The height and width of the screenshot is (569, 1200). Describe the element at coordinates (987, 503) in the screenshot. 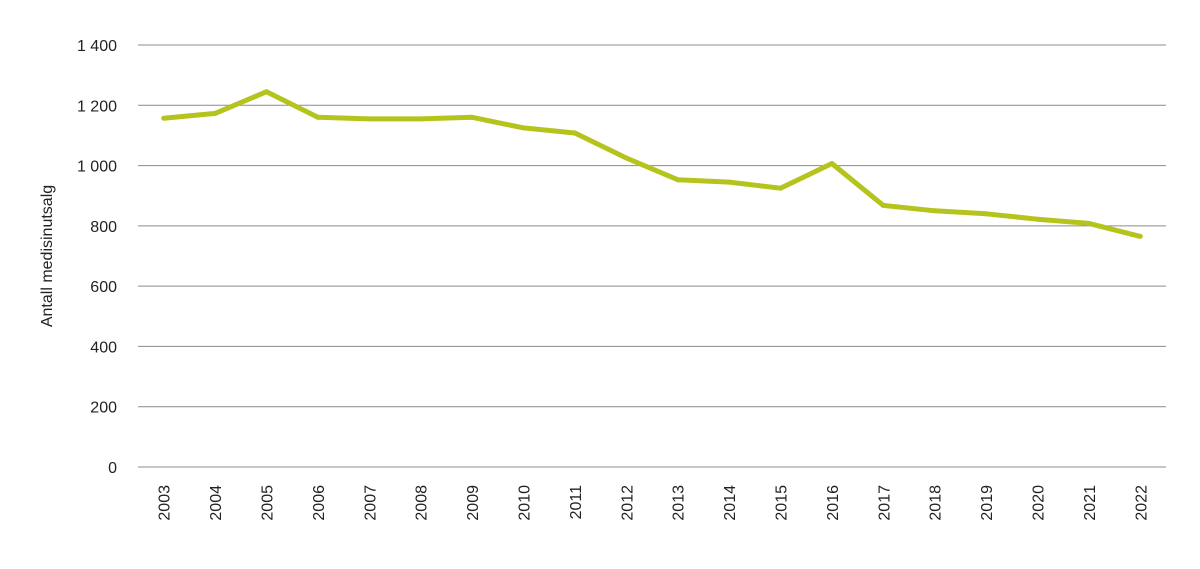

I see `x-tick-label: 2019` at that location.